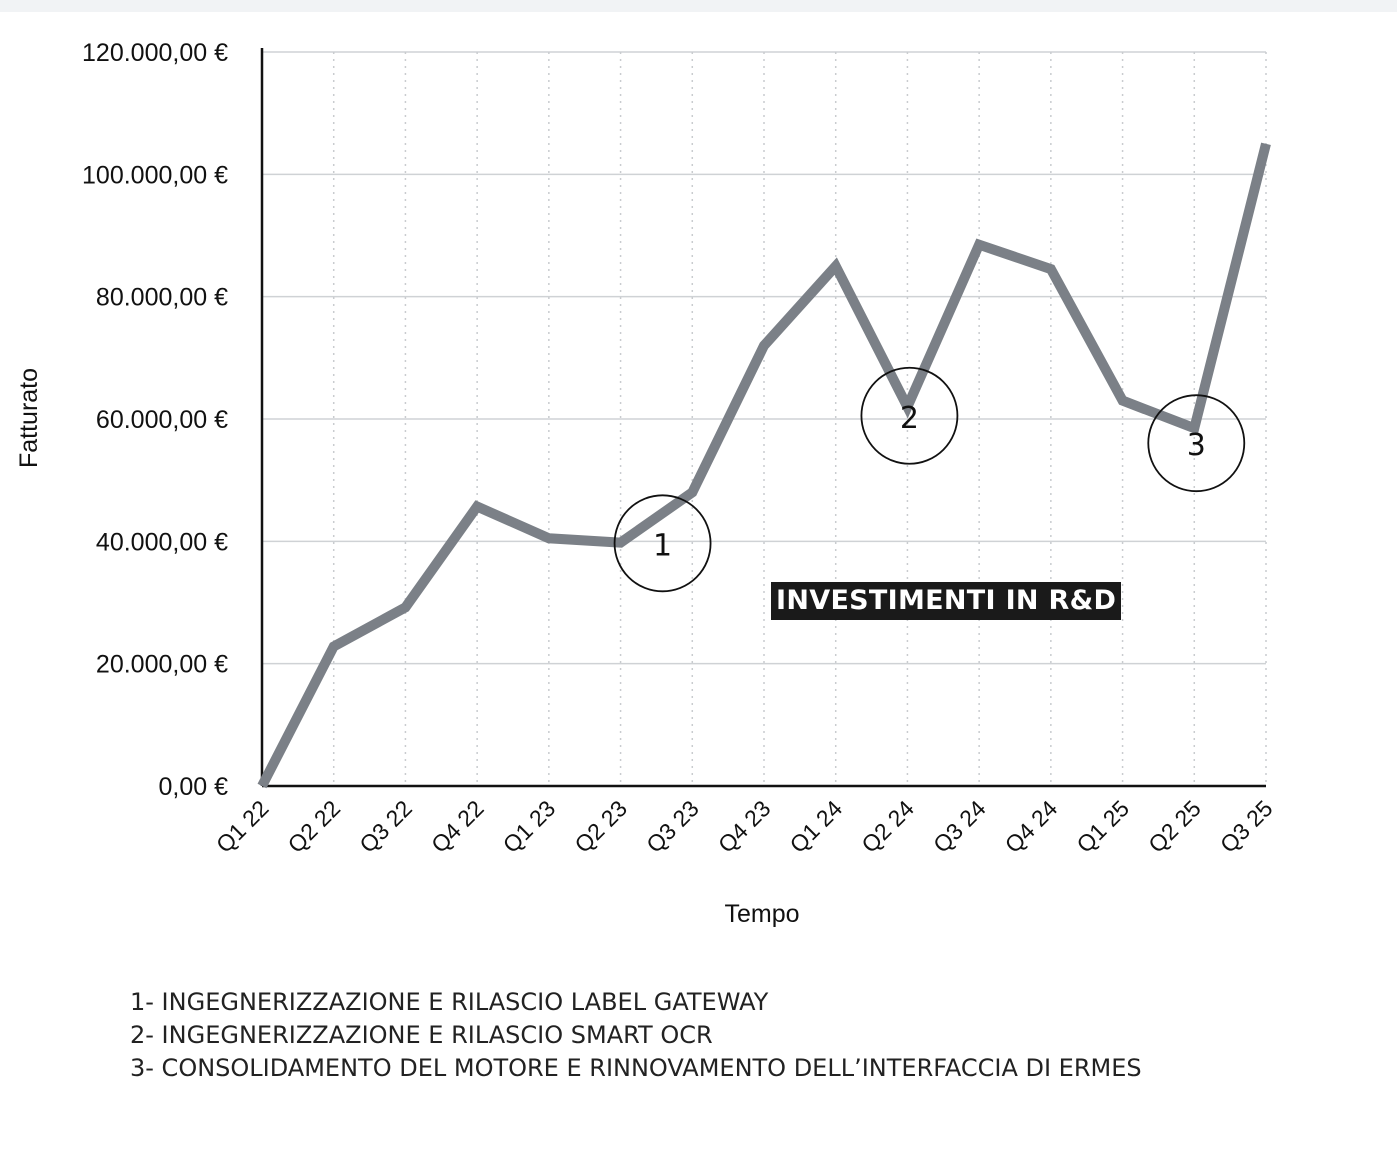 The height and width of the screenshot is (1164, 1397). I want to click on rd-investment-badge: INVESTIMENTI IN R&D, so click(946, 601).